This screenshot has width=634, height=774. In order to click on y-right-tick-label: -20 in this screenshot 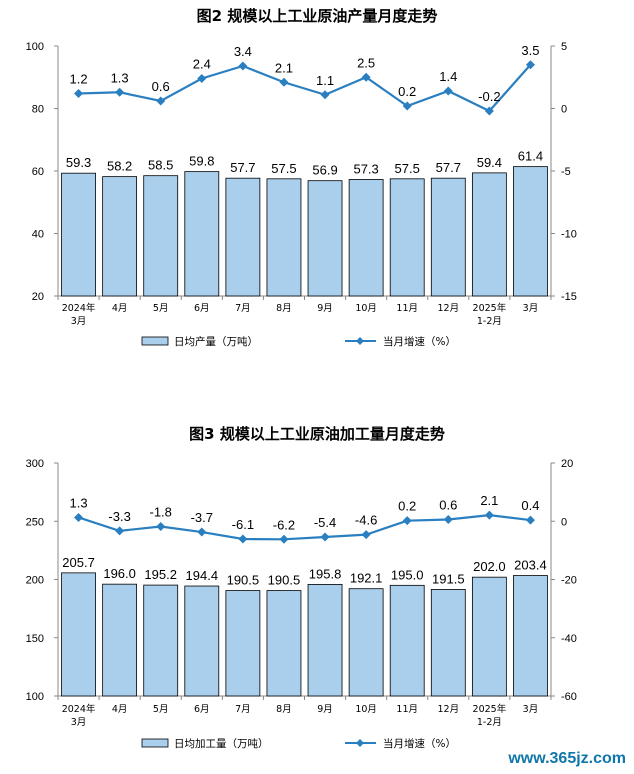, I will do `click(569, 581)`.